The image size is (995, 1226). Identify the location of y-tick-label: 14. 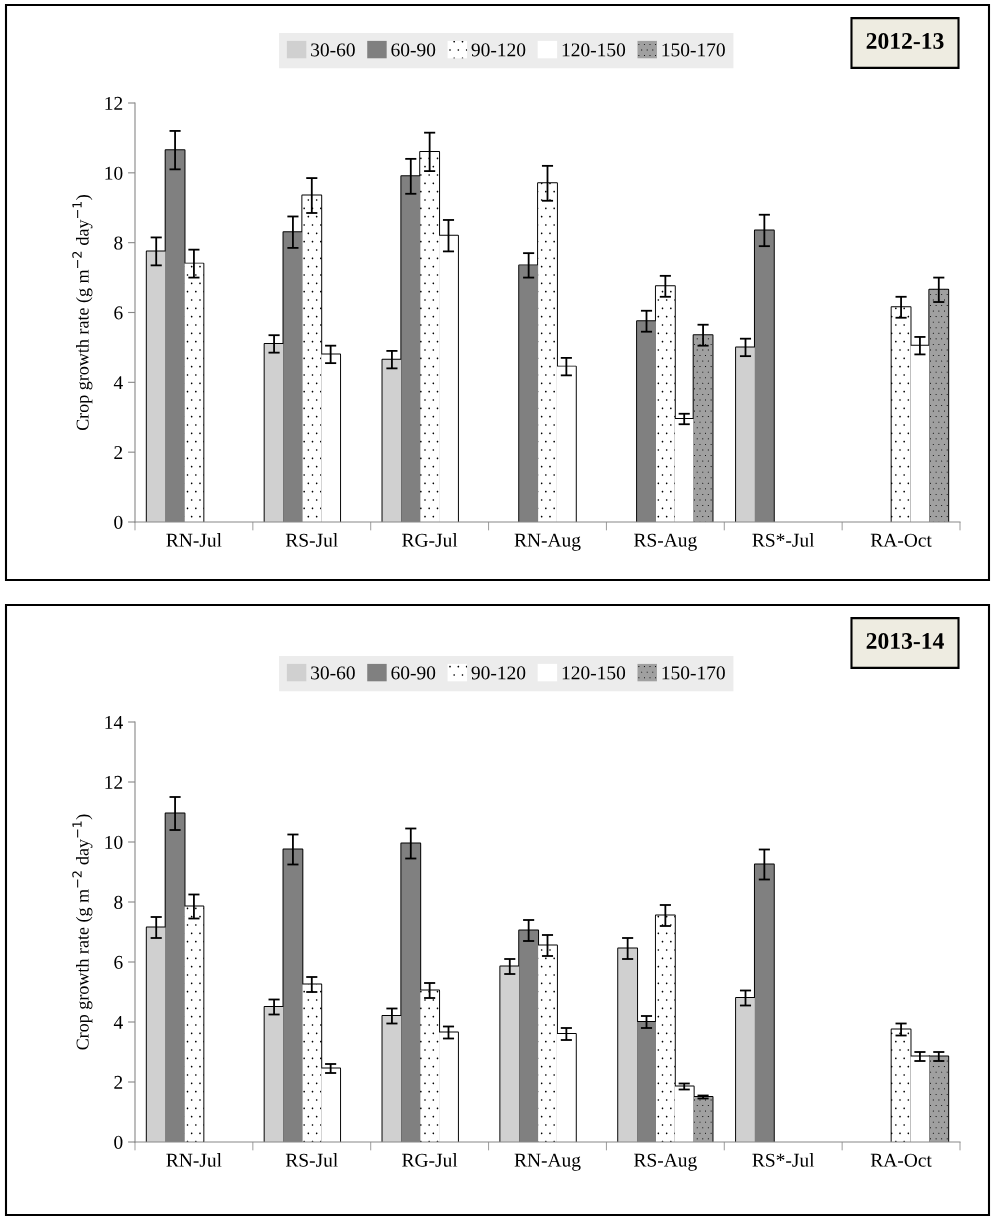
(114, 722).